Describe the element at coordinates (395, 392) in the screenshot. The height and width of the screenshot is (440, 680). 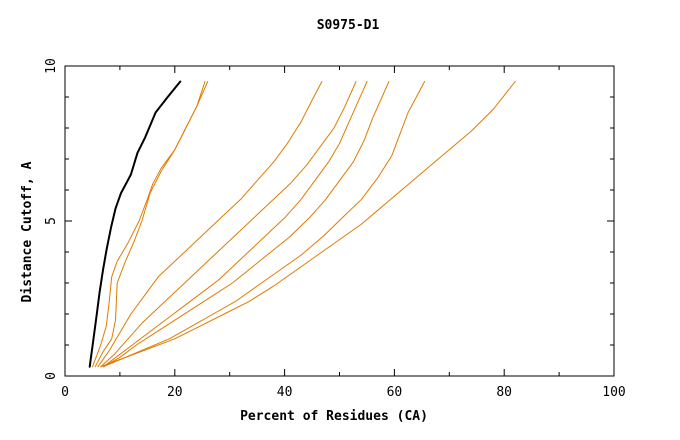
I see `x-tick-label: 60` at that location.